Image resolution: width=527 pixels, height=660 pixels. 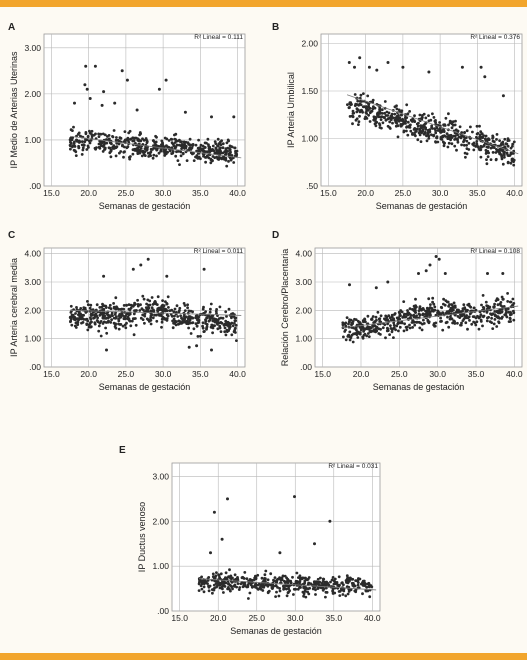 What do you see at coordinates (419, 387) in the screenshot?
I see `x-axis-label: Semanas de gestación` at bounding box center [419, 387].